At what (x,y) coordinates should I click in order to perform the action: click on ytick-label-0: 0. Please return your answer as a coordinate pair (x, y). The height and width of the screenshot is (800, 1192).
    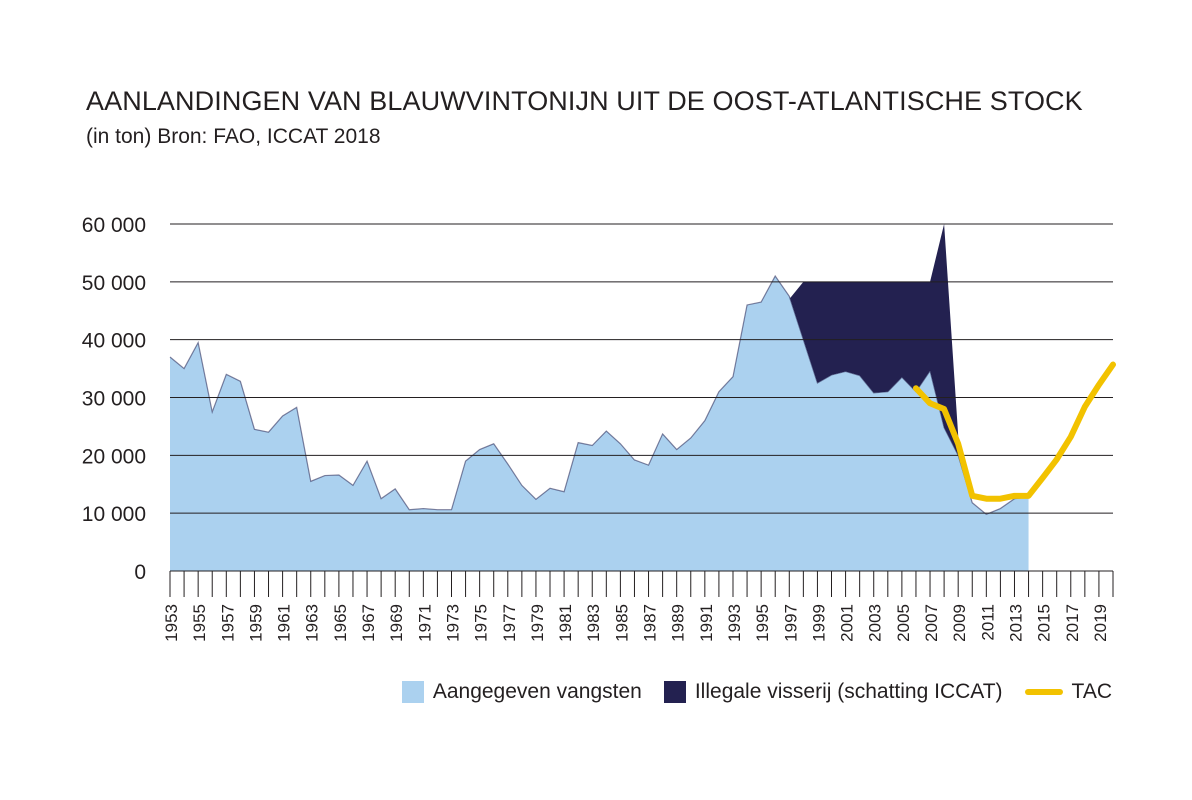
    Looking at the image, I should click on (140, 572).